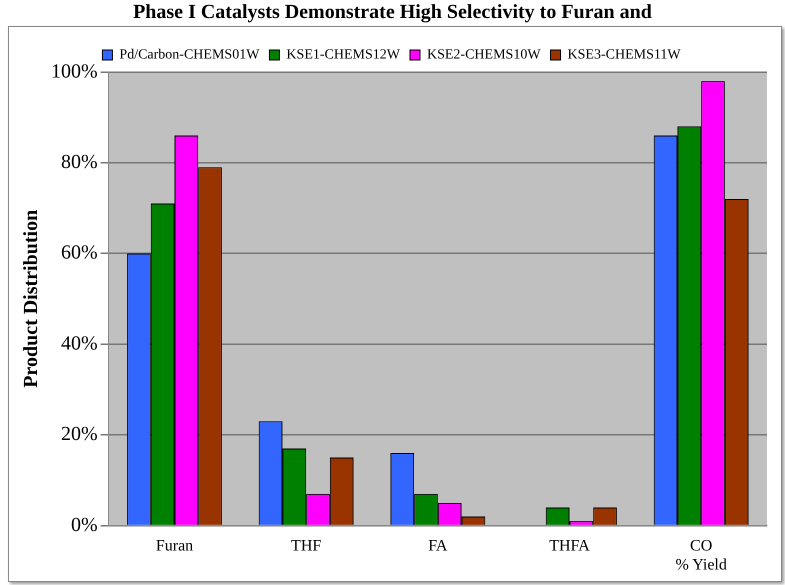  Describe the element at coordinates (189, 55) in the screenshot. I see `legend-label: Pd/Carbon-CHEMS01W` at that location.